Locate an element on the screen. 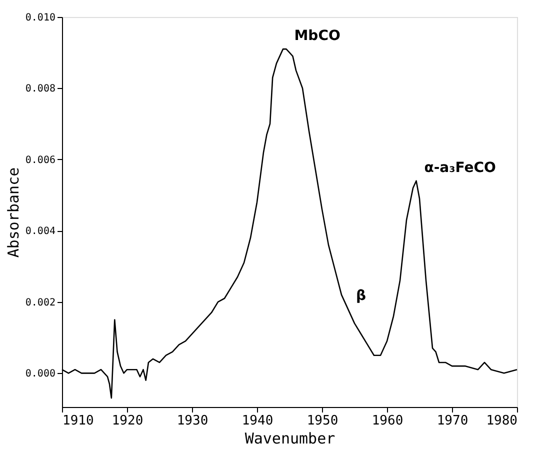  x-tick-label: 1920 is located at coordinates (128, 421).